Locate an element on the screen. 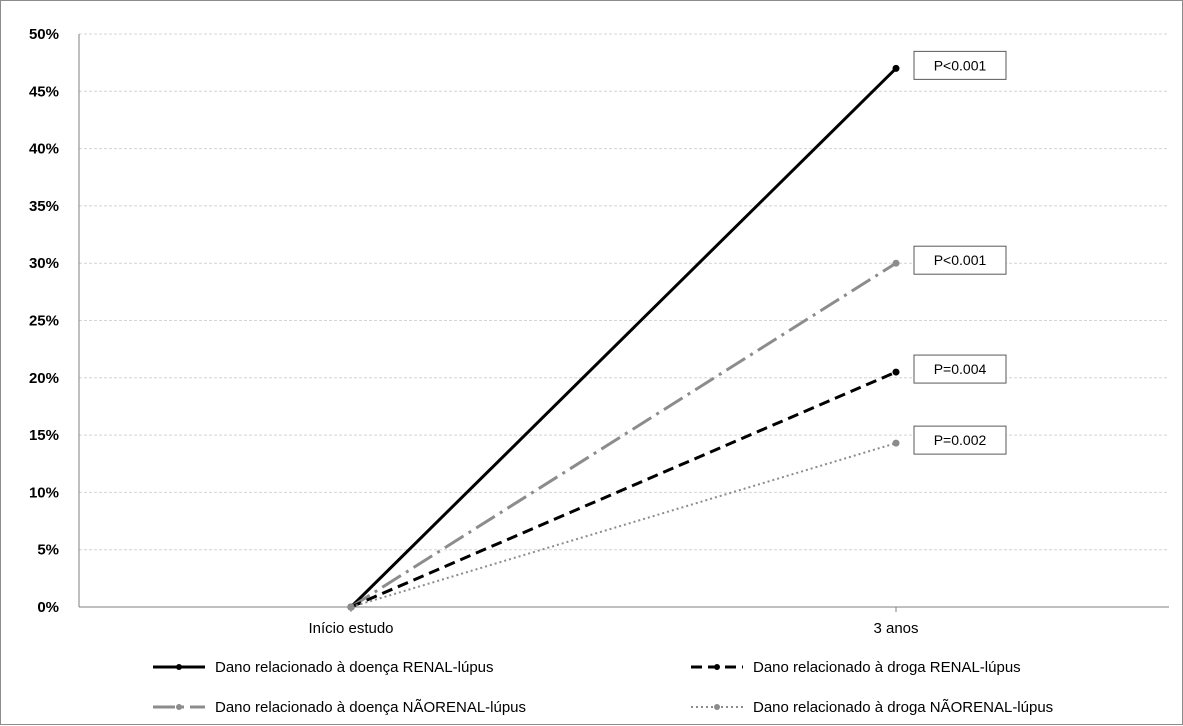  p-value-annotations: P<0.001 P<0.001 P=0.004 P=0.002 is located at coordinates (960, 252).